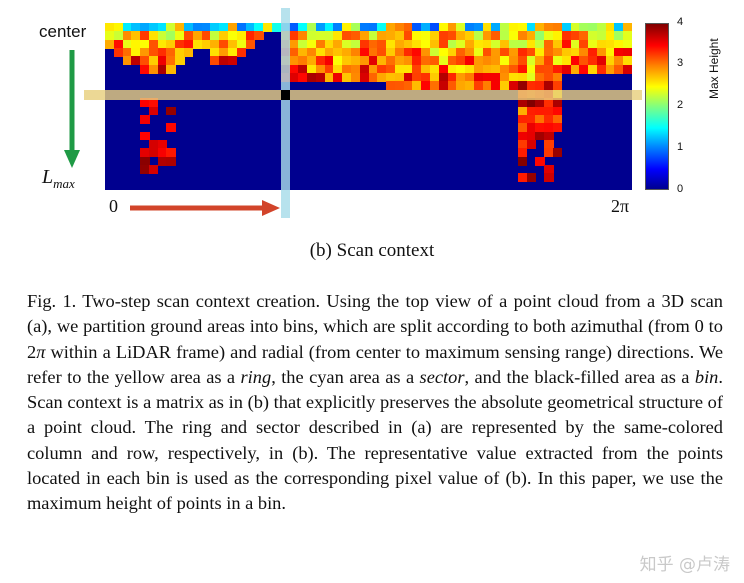 Image resolution: width=744 pixels, height=583 pixels. Describe the element at coordinates (657, 106) in the screenshot. I see `colorbar` at that location.